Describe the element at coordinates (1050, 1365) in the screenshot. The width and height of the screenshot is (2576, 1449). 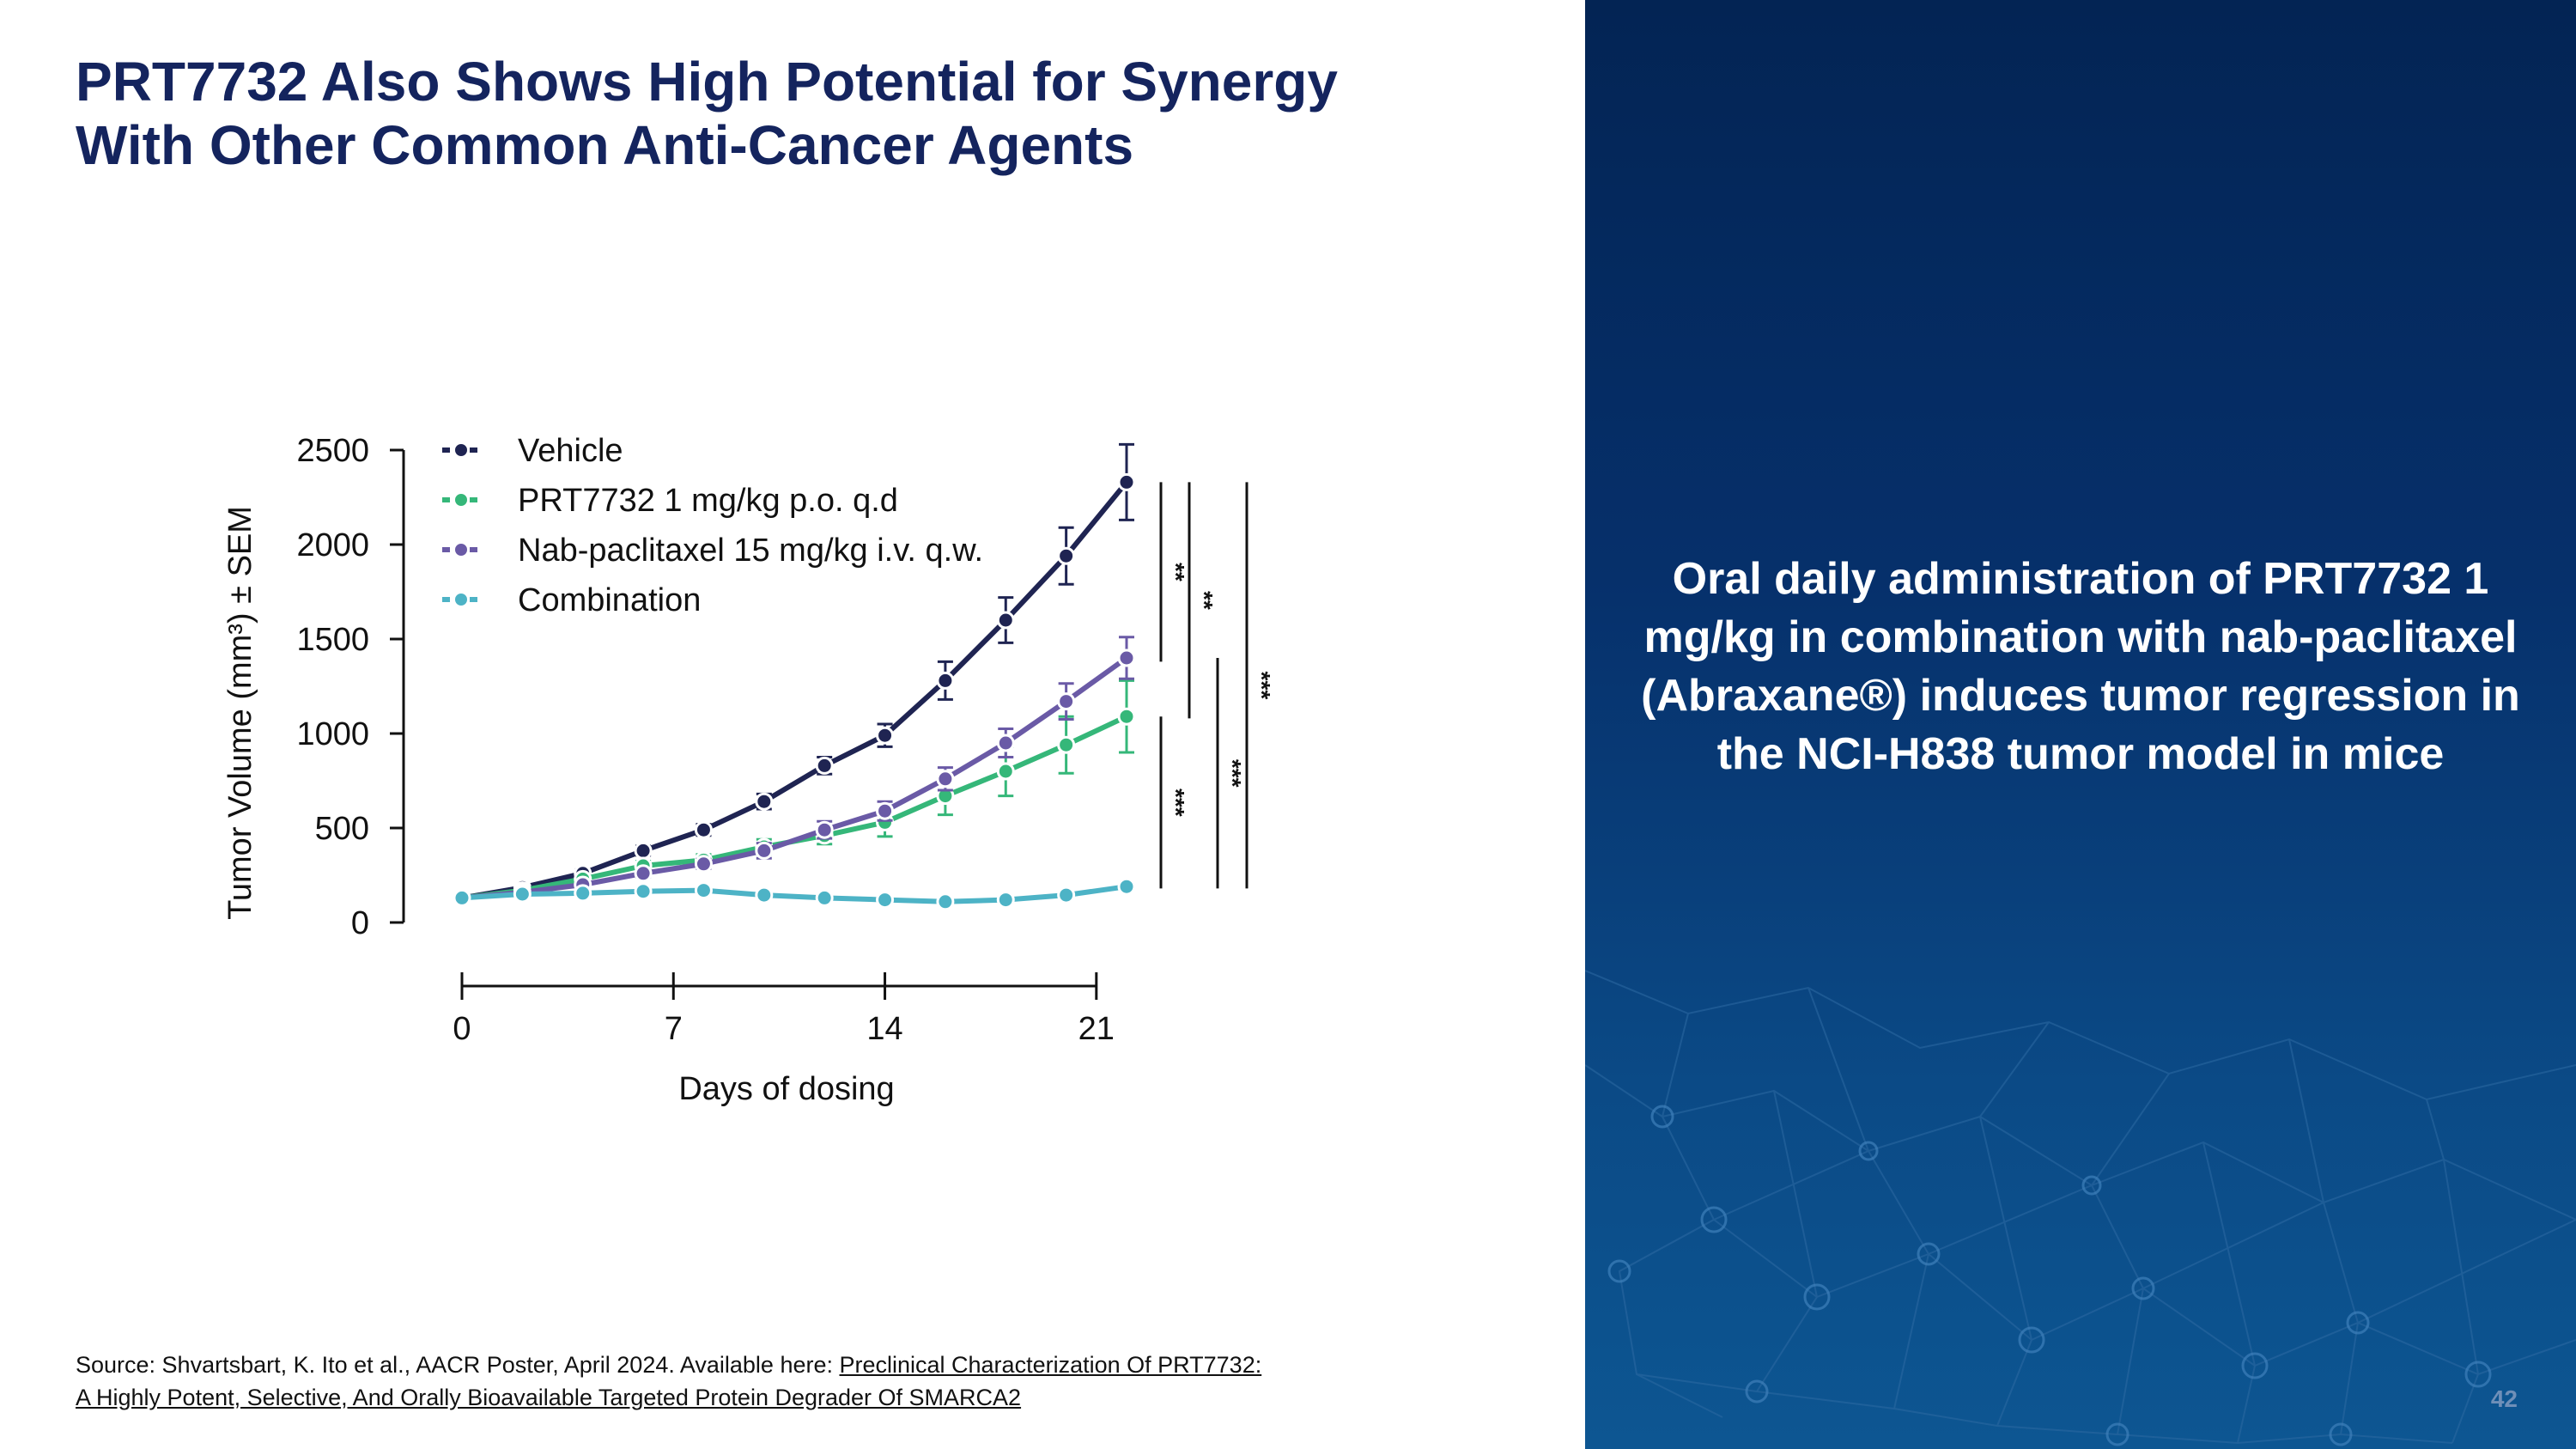
I see `source-link-line-1: Preclinical Characterization Of PRT7732:` at that location.